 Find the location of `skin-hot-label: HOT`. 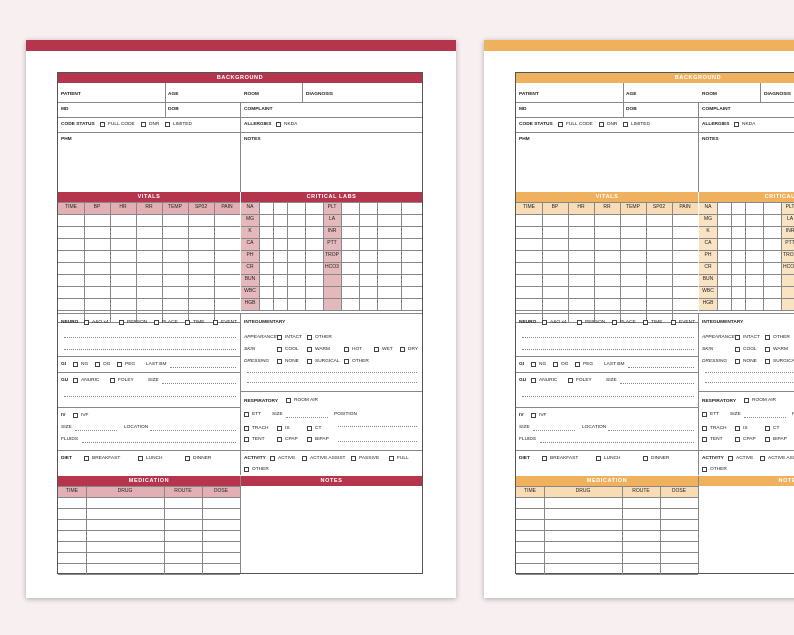

skin-hot-label: HOT is located at coordinates (357, 349).